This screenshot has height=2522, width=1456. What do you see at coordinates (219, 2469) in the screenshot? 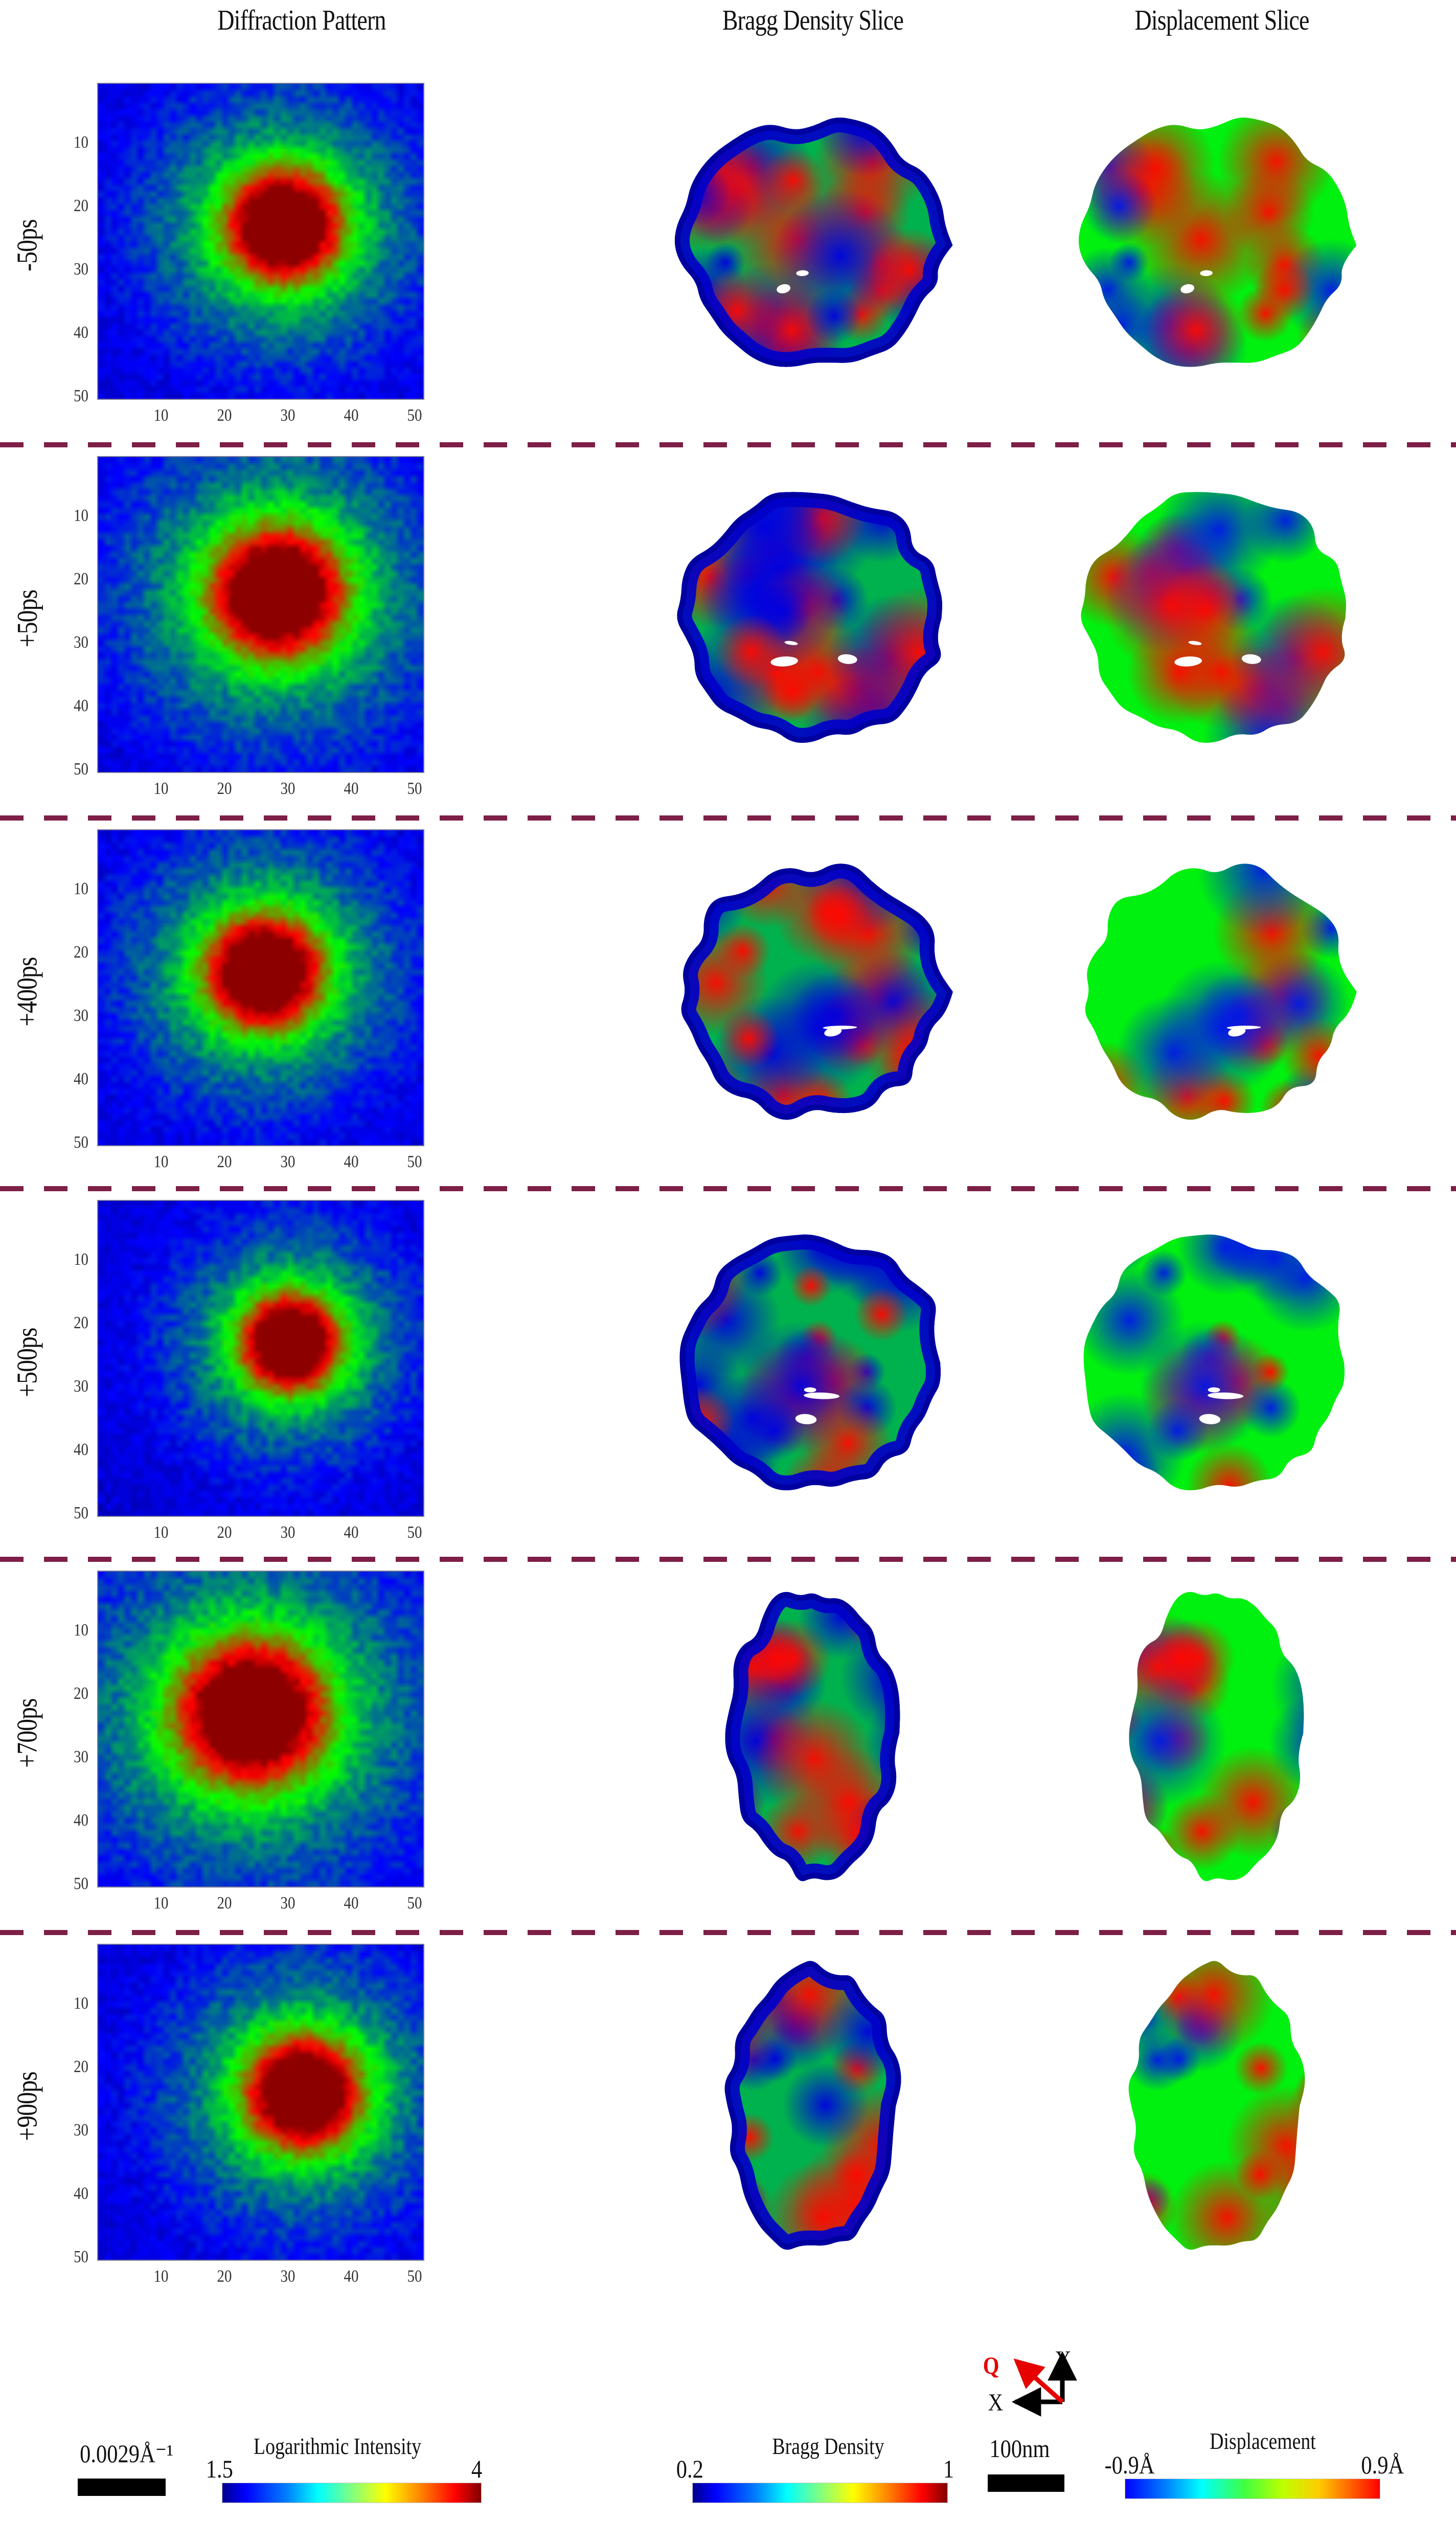
I see `colorbar-min-logarithmic-intensity: 1.5` at bounding box center [219, 2469].